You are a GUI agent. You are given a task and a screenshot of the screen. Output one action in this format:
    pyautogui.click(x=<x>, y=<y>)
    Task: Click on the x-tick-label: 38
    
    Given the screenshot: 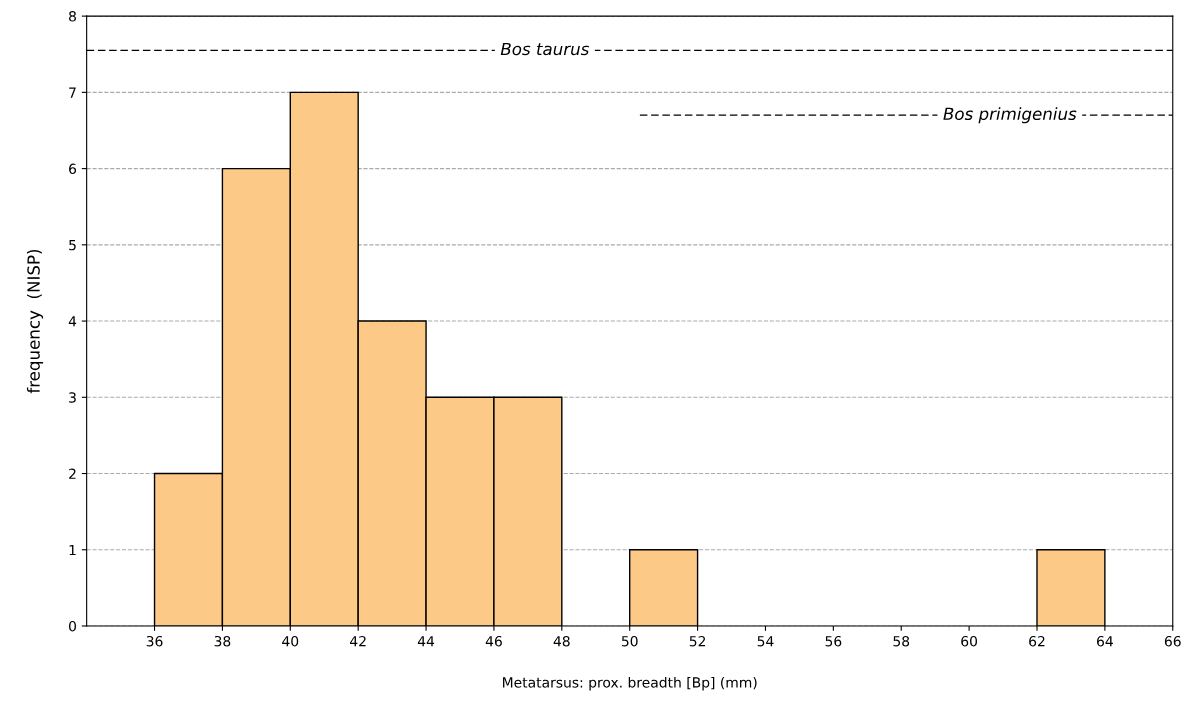 What is the action you would take?
    pyautogui.click(x=222, y=641)
    